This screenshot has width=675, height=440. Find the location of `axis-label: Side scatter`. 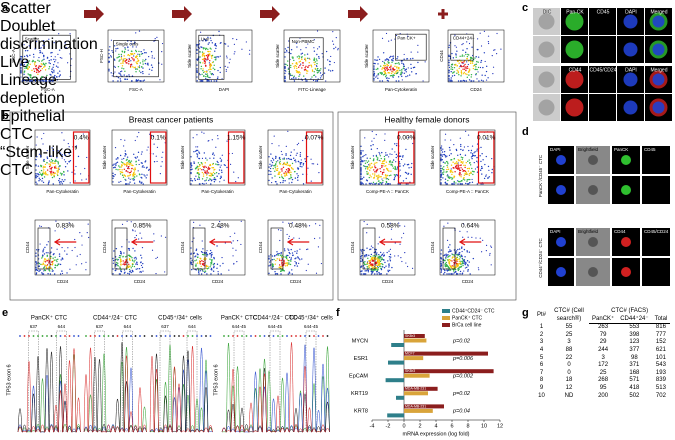

axis-label: Side scatter is located at coordinates (189, 56).